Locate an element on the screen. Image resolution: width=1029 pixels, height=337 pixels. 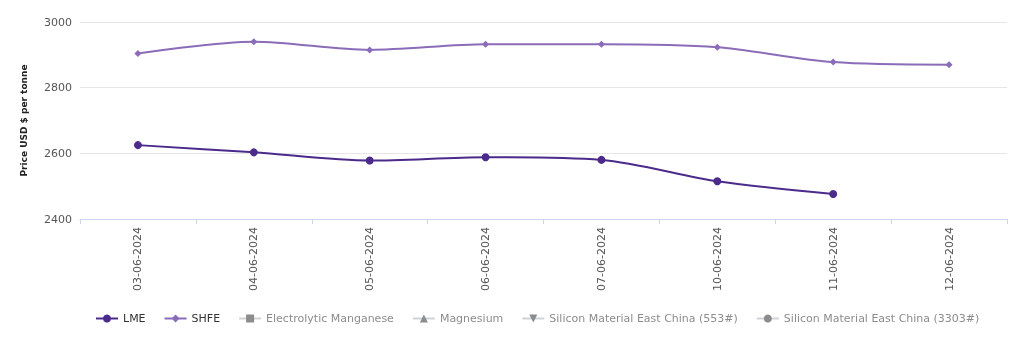
legend-label: Silicon Material East China (553#) is located at coordinates (643, 318).